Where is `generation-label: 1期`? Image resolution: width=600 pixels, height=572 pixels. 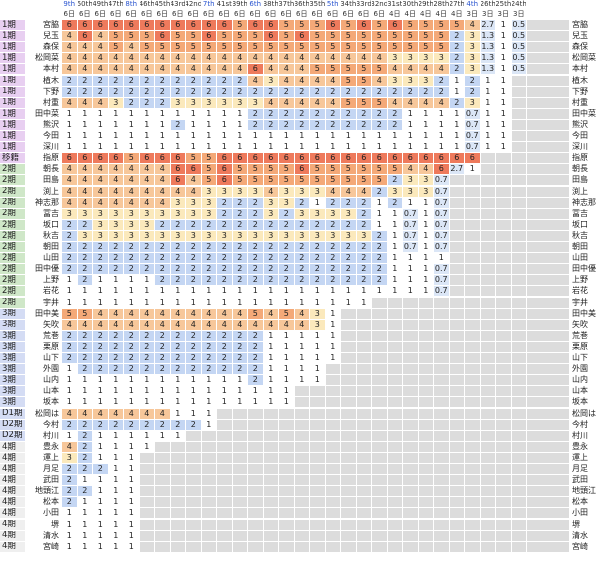
generation-label: 1期 is located at coordinates (13, 37).